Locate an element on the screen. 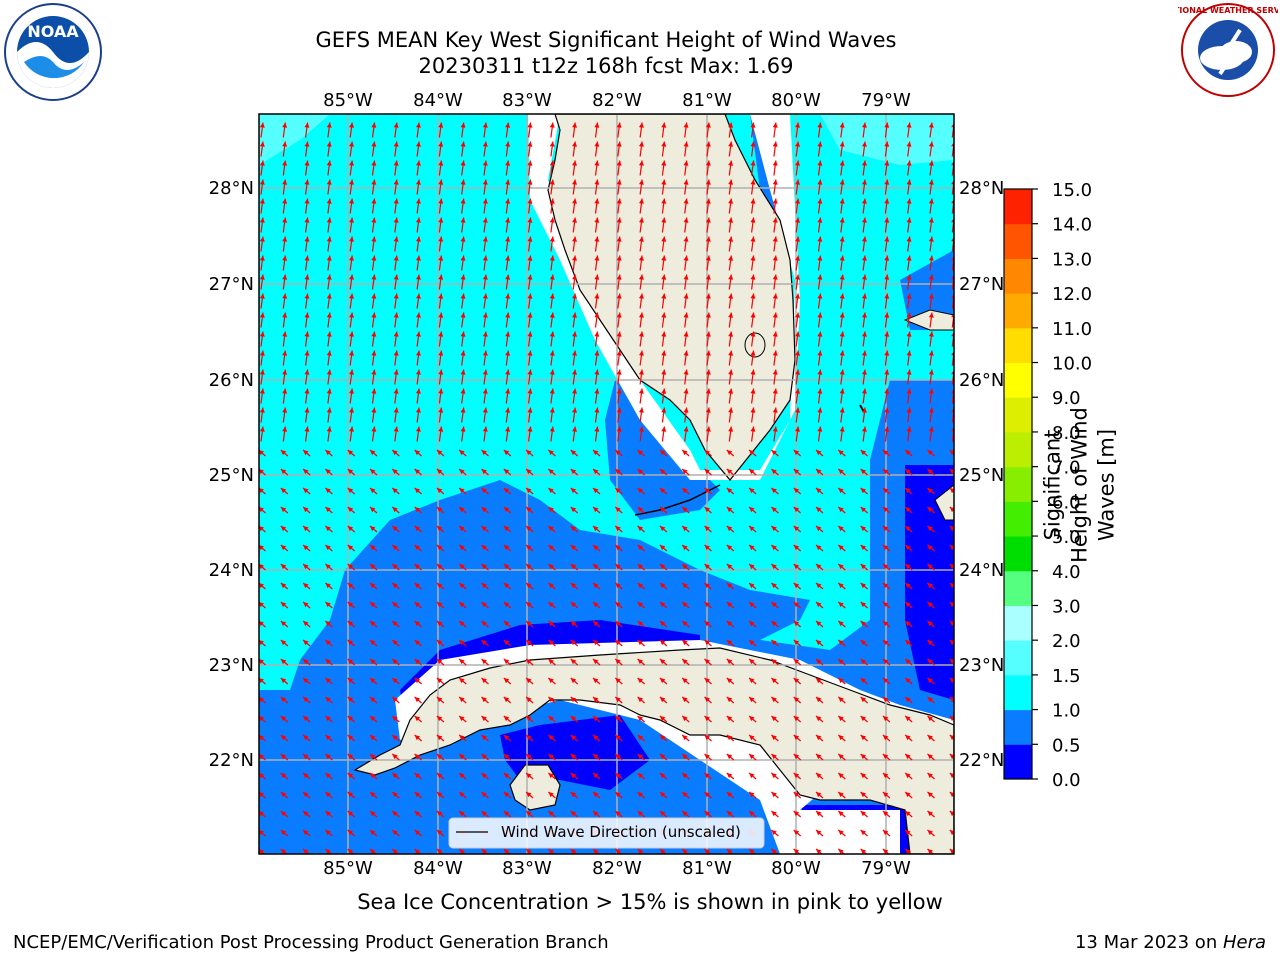 This screenshot has width=1280, height=960. lon-labels-top: 85°W 84°W 83°W 82°W 81°W 80°W 79°W is located at coordinates (617, 100).